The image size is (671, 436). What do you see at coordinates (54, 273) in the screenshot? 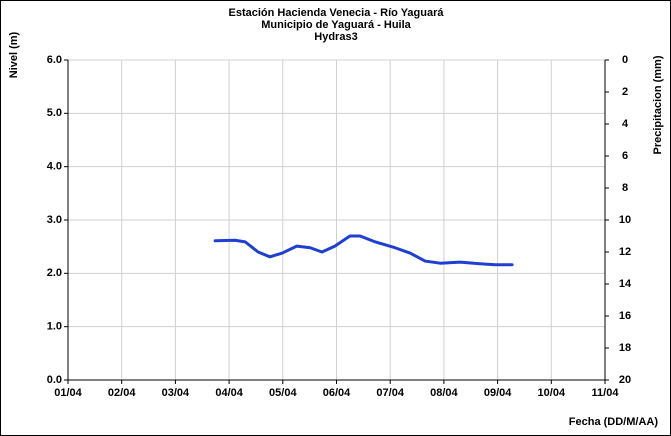
I see `y-tick-label: 2.0` at bounding box center [54, 273].